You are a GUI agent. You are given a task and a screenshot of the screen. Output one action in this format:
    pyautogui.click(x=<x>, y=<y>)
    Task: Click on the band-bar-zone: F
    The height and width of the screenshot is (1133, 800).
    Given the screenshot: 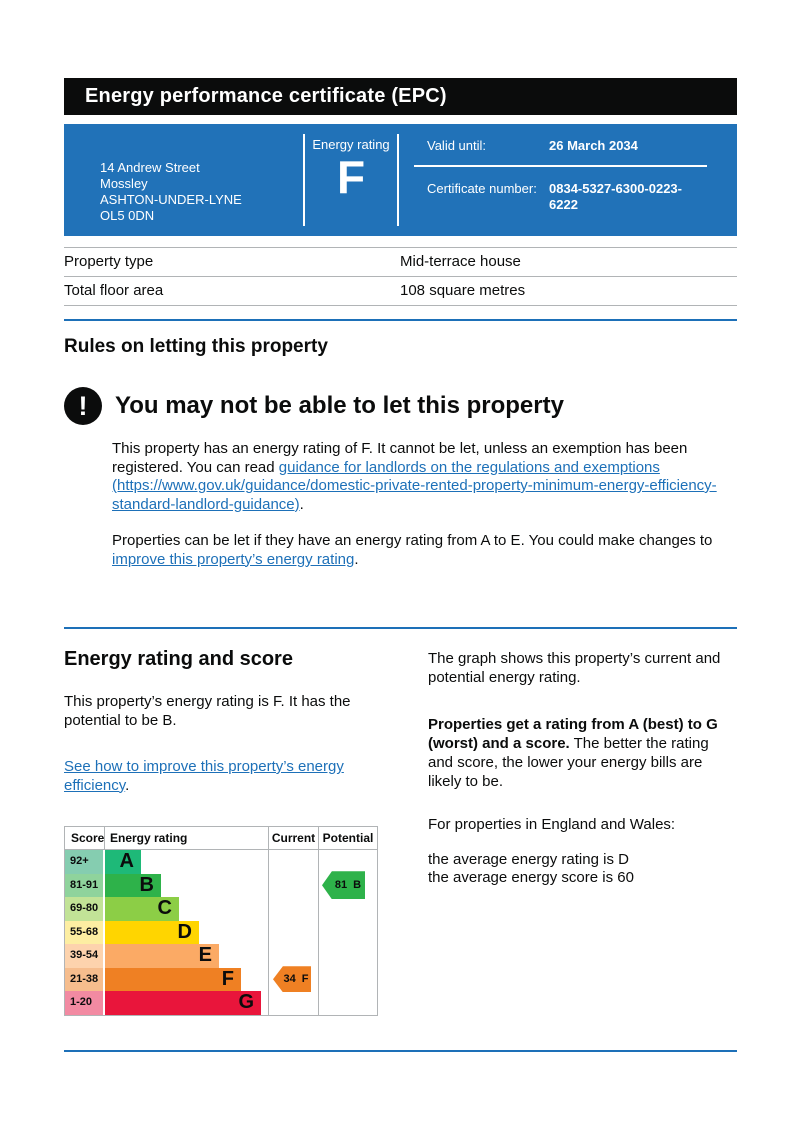 What is the action you would take?
    pyautogui.click(x=187, y=979)
    